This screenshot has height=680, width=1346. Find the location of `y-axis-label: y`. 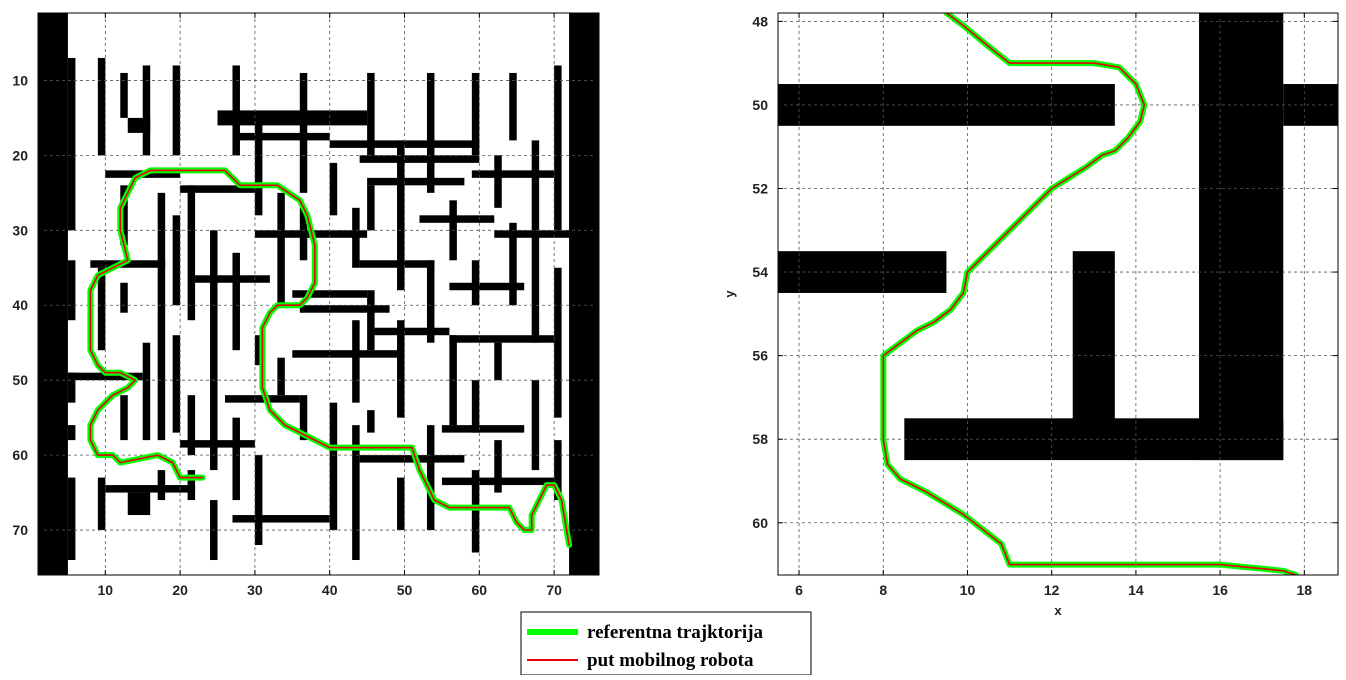

y-axis-label: y is located at coordinates (729, 294).